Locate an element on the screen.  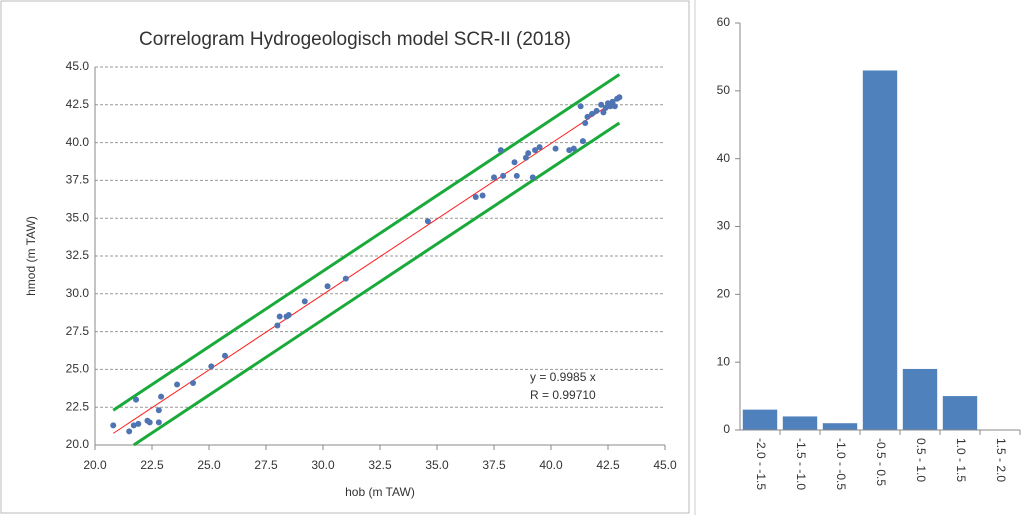
x-tick-label: 40.0 is located at coordinates (551, 465).